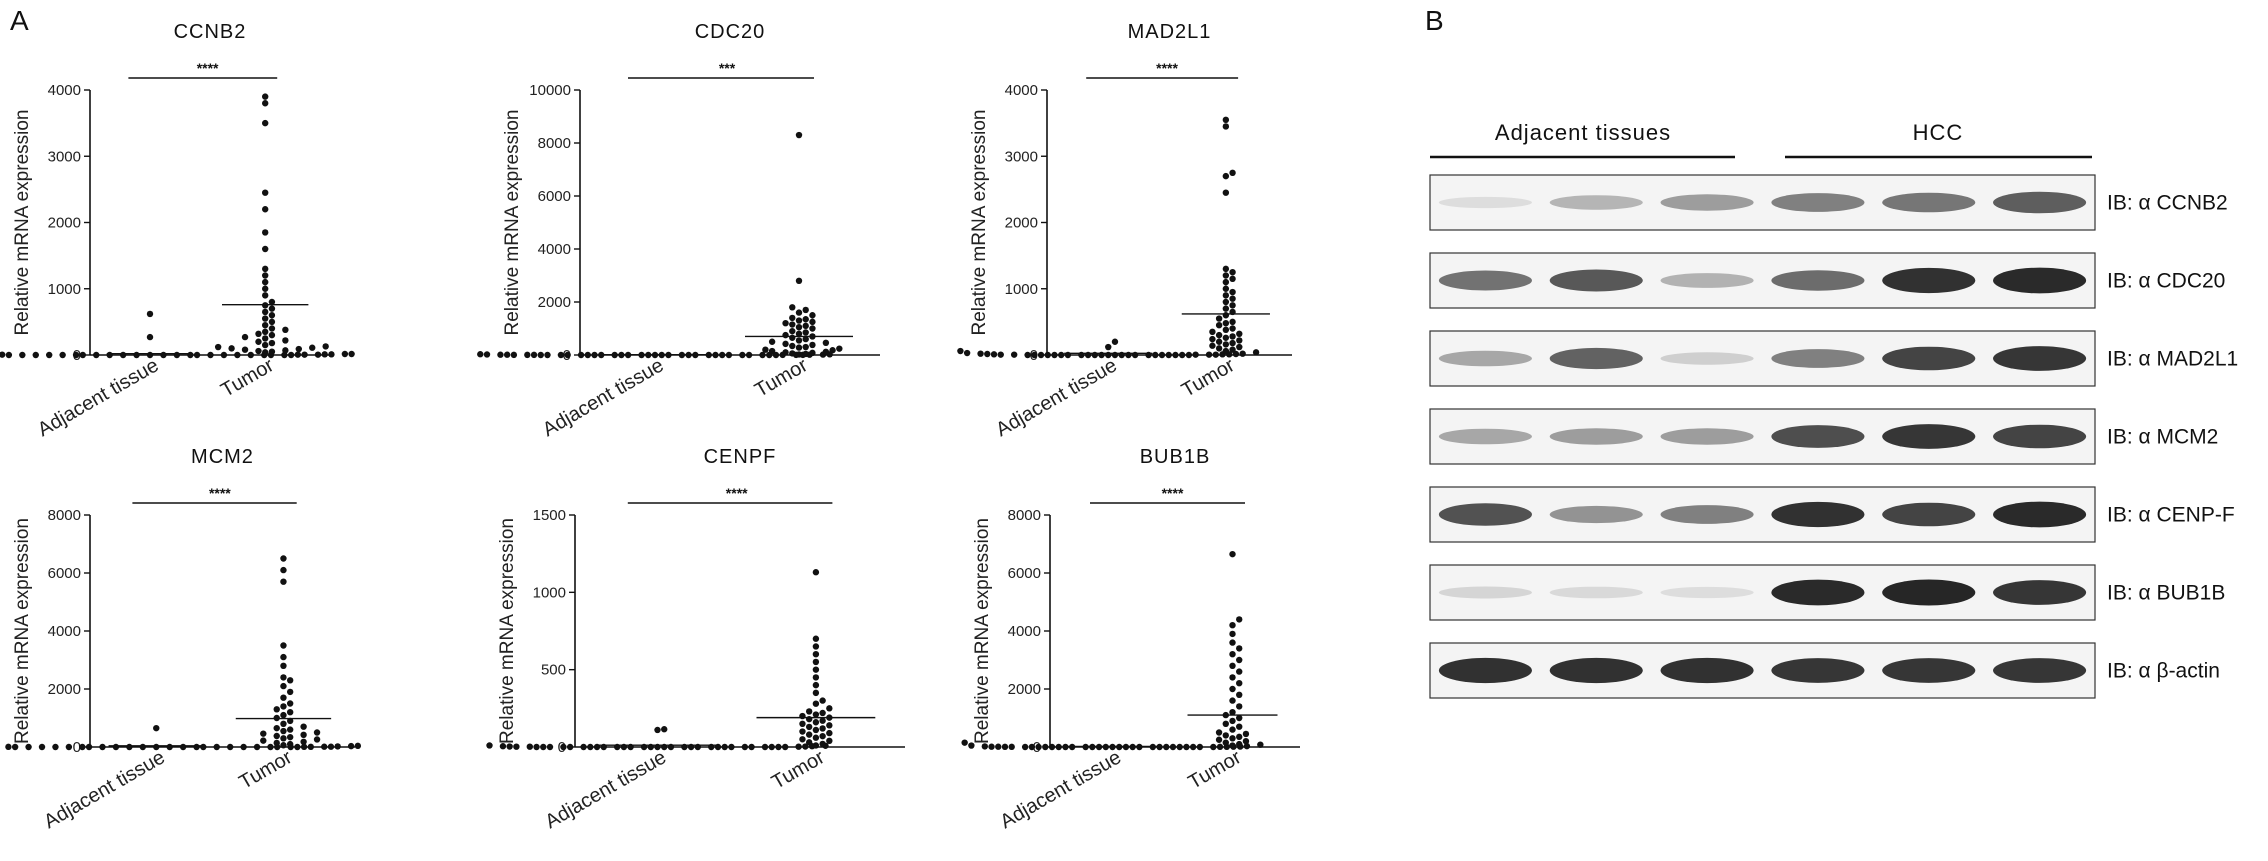 This screenshot has height=861, width=2268. What do you see at coordinates (2163, 671) in the screenshot?
I see `blot-label: IB: α β-actin` at bounding box center [2163, 671].